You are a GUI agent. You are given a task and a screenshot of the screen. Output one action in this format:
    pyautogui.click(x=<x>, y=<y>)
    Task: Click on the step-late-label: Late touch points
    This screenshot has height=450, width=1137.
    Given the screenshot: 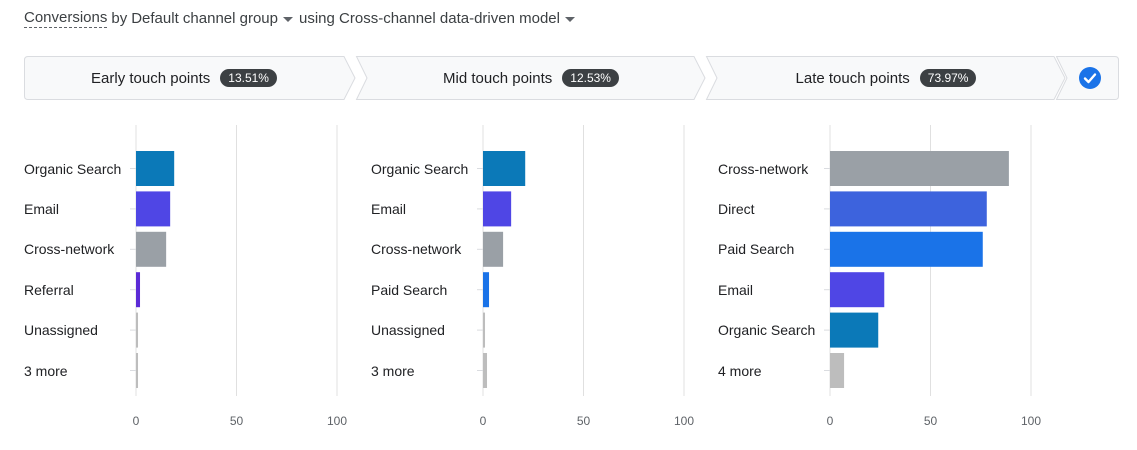 What is the action you would take?
    pyautogui.click(x=852, y=78)
    